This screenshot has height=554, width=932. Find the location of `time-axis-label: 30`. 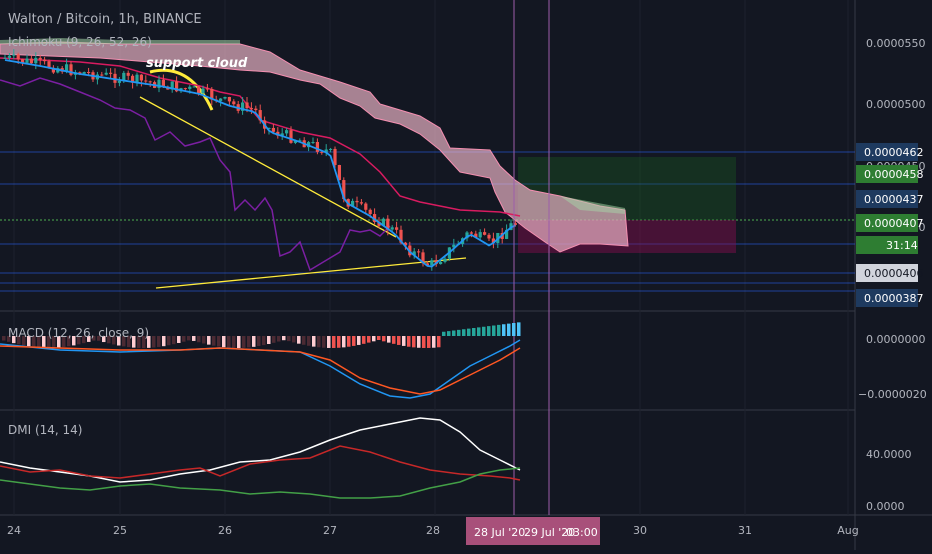

time-axis-label: 30 is located at coordinates (640, 530).